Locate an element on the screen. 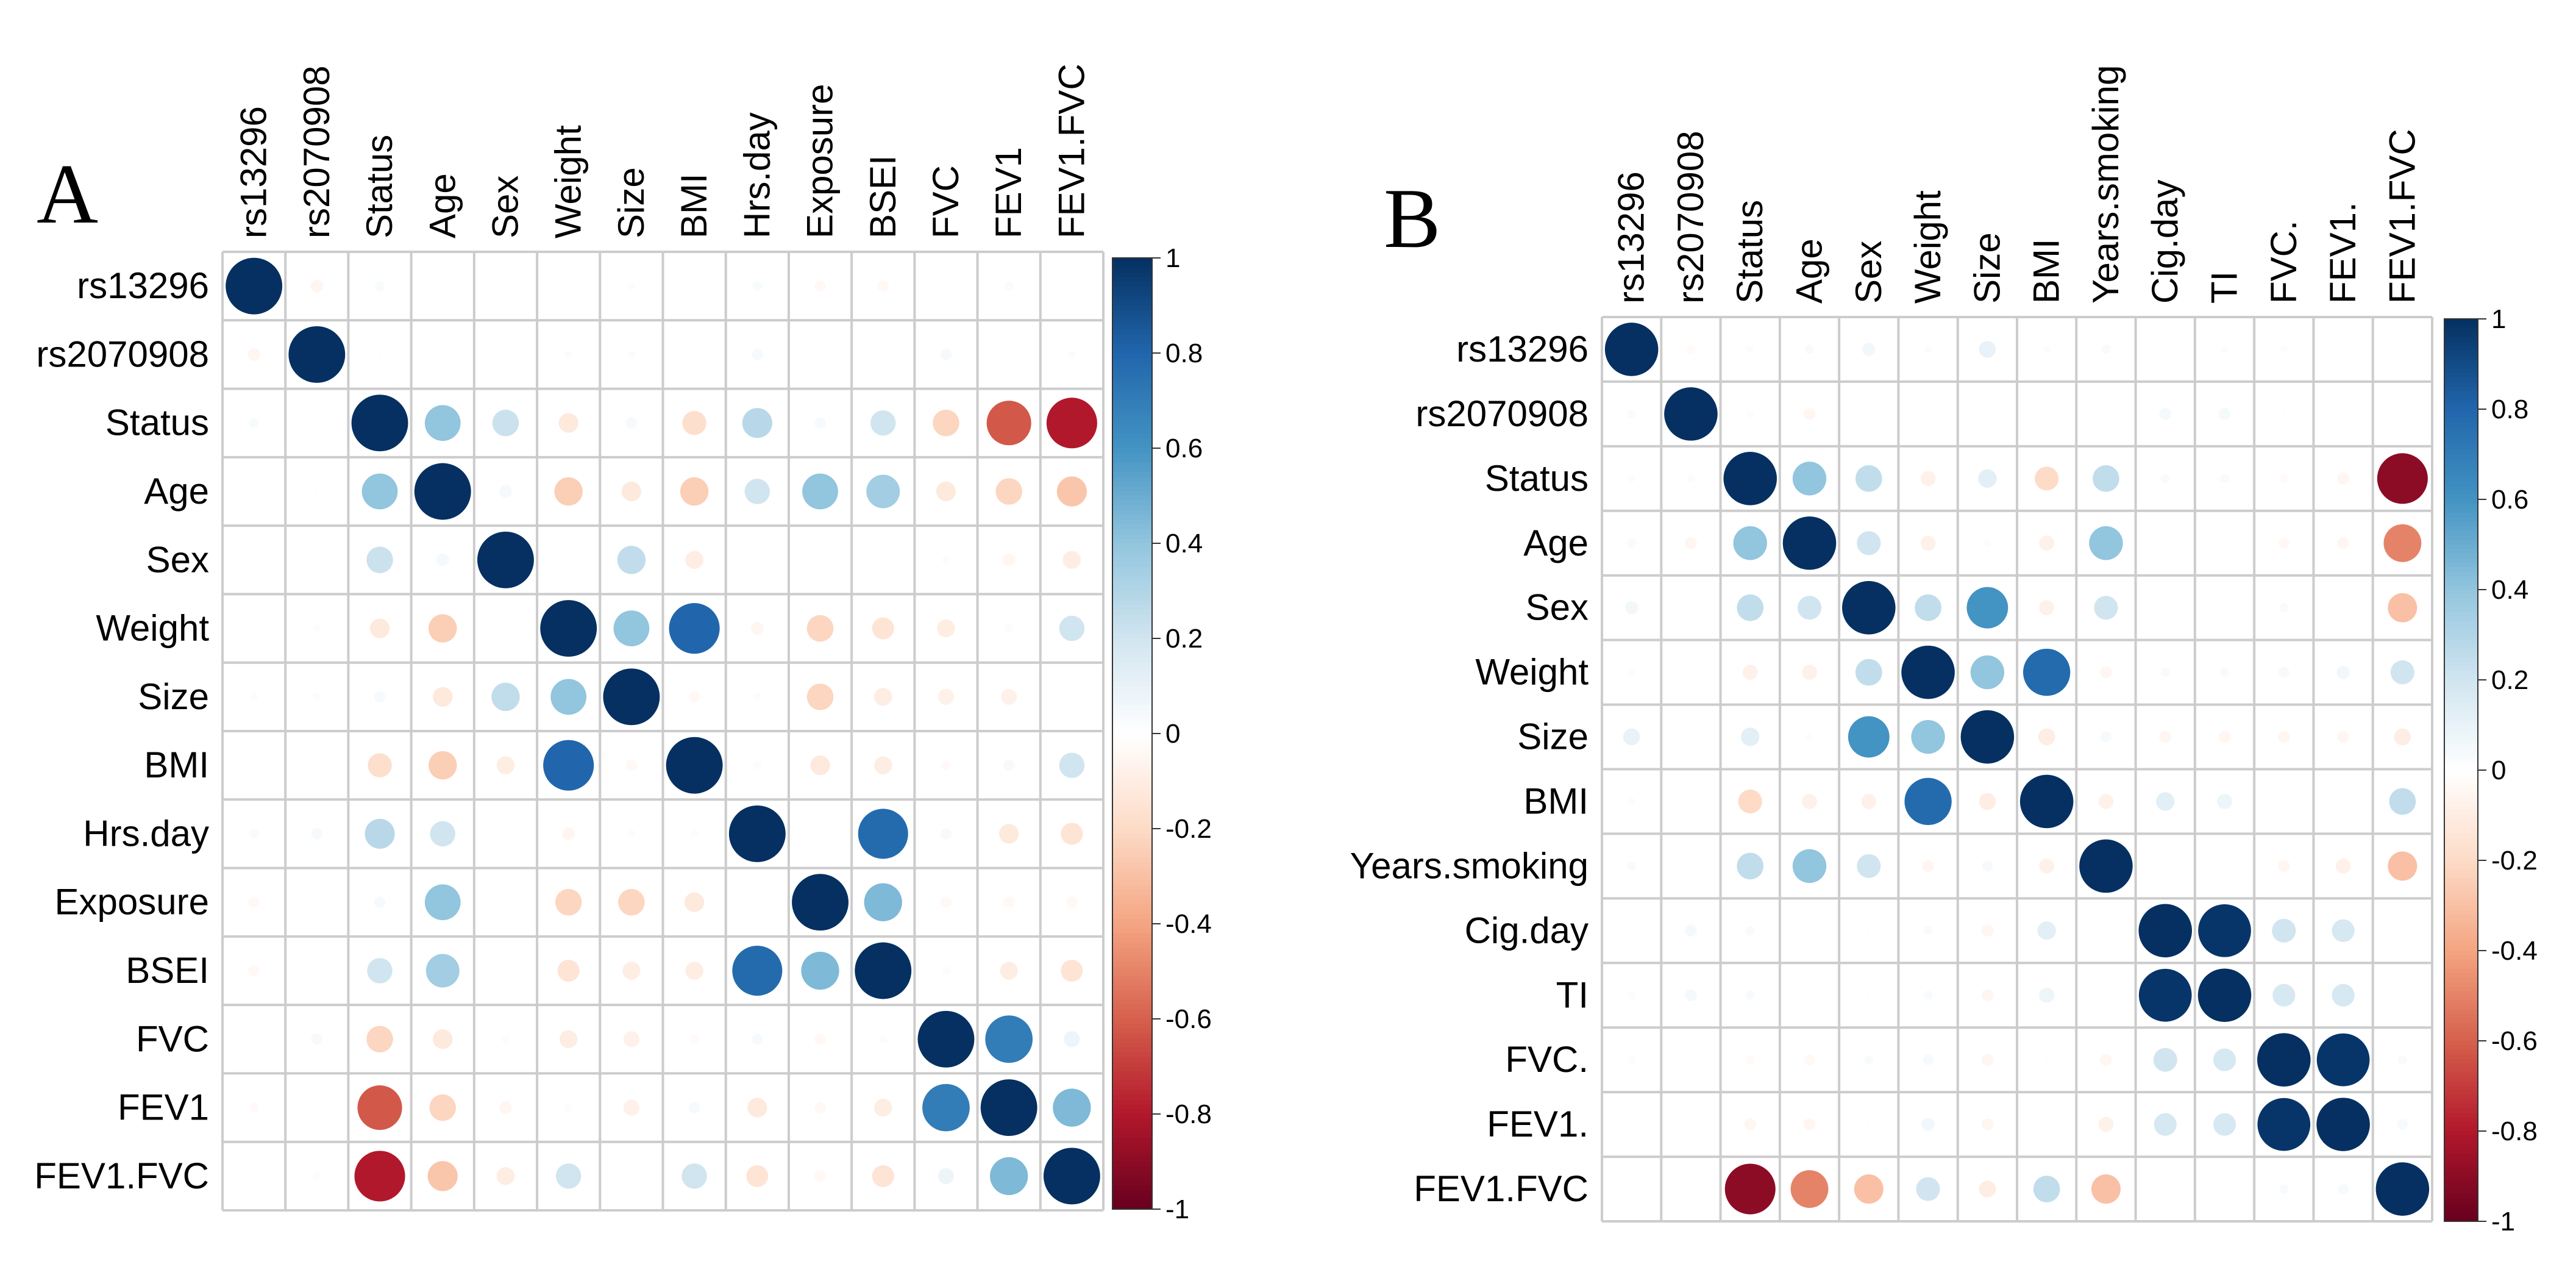 The width and height of the screenshot is (2576, 1264). correlation-circle-BMI-Hrs.day is located at coordinates (757, 765).